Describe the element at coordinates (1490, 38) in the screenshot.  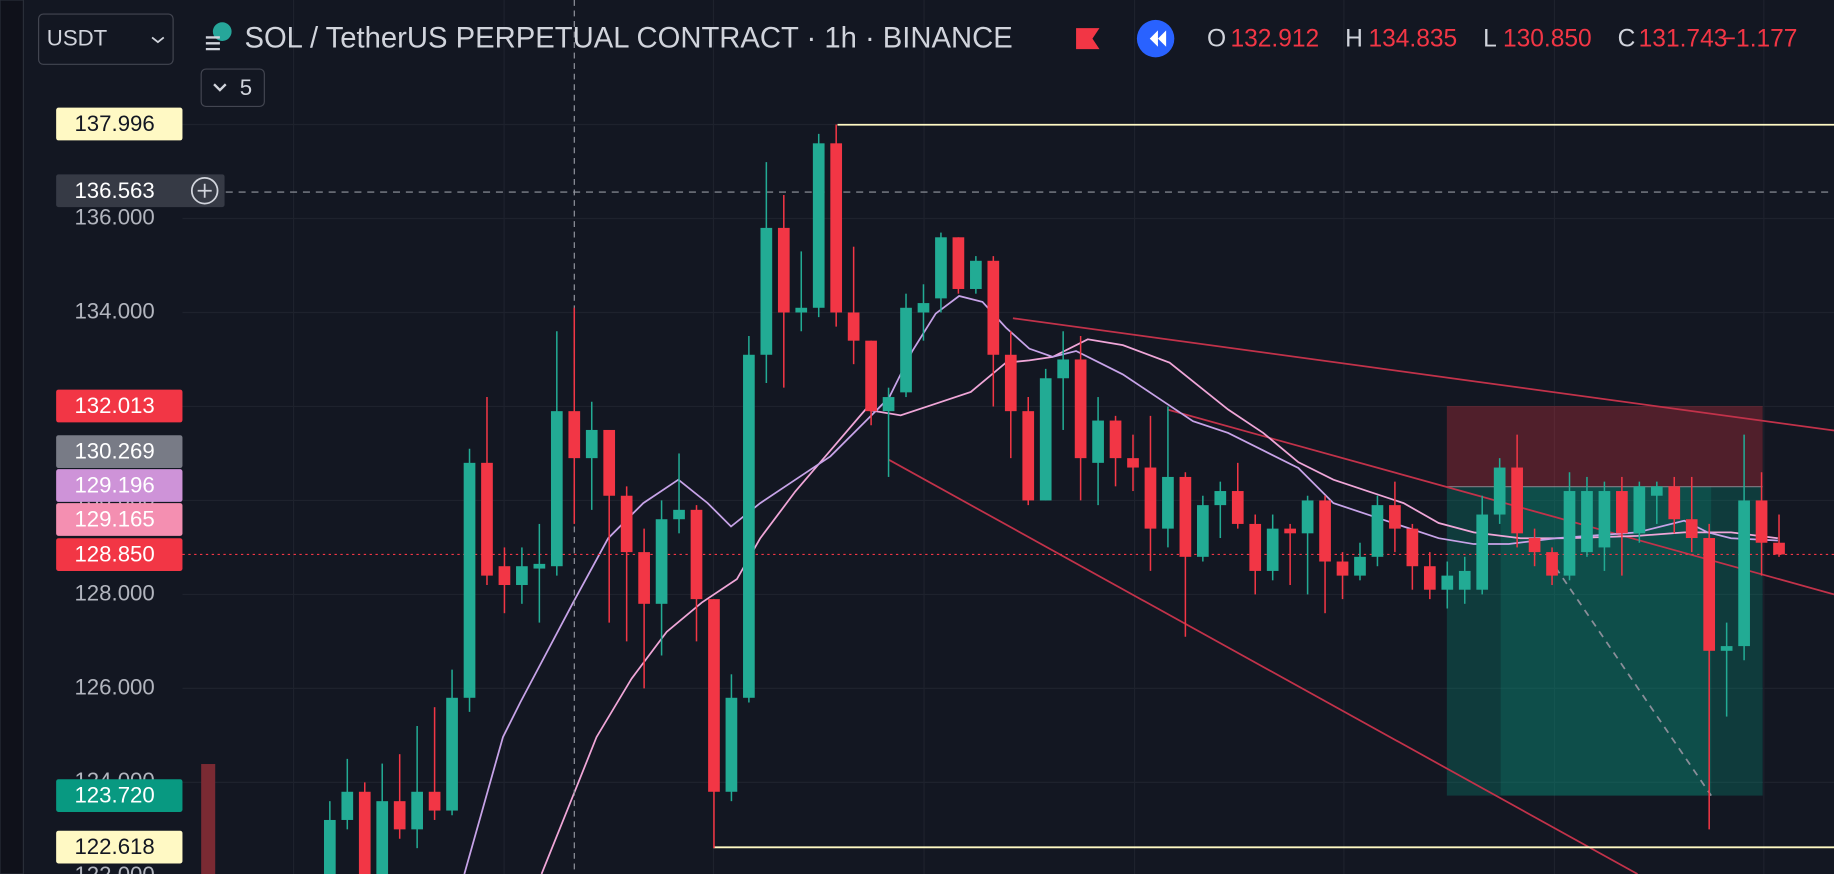
I see `ohlc-key: L` at that location.